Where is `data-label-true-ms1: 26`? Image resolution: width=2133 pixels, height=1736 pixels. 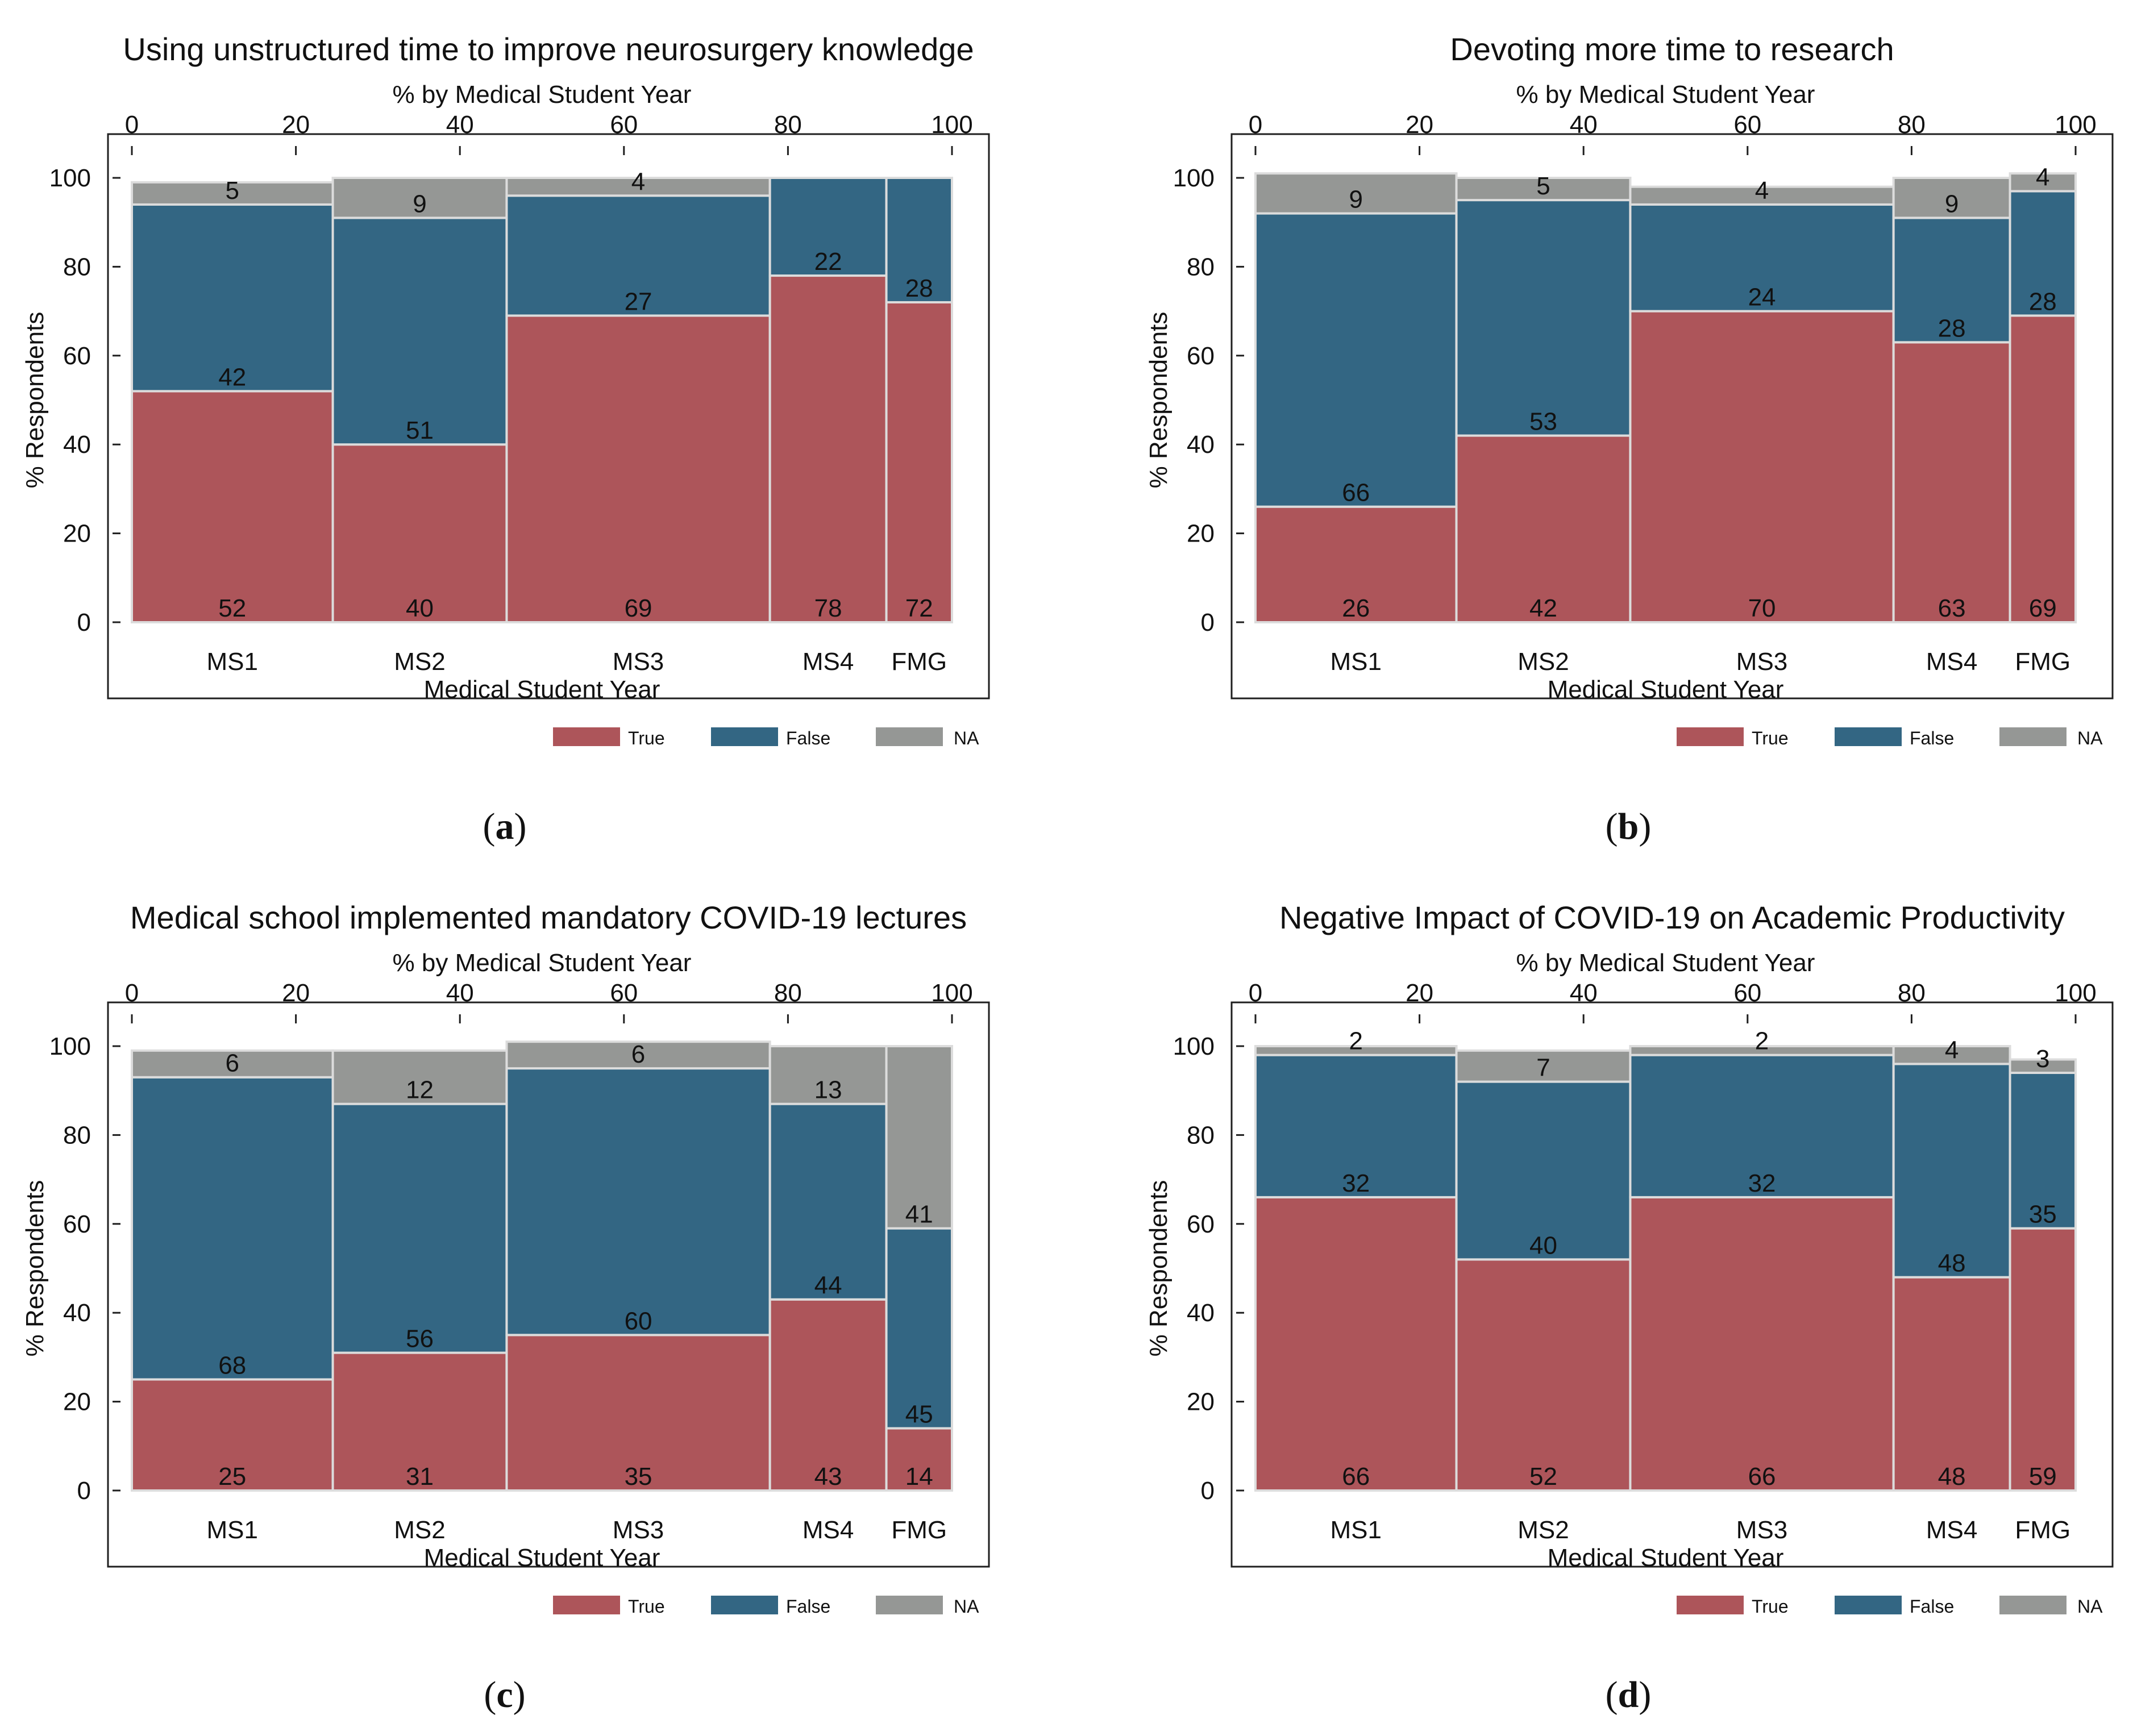
data-label-true-ms1: 26 is located at coordinates (1356, 608).